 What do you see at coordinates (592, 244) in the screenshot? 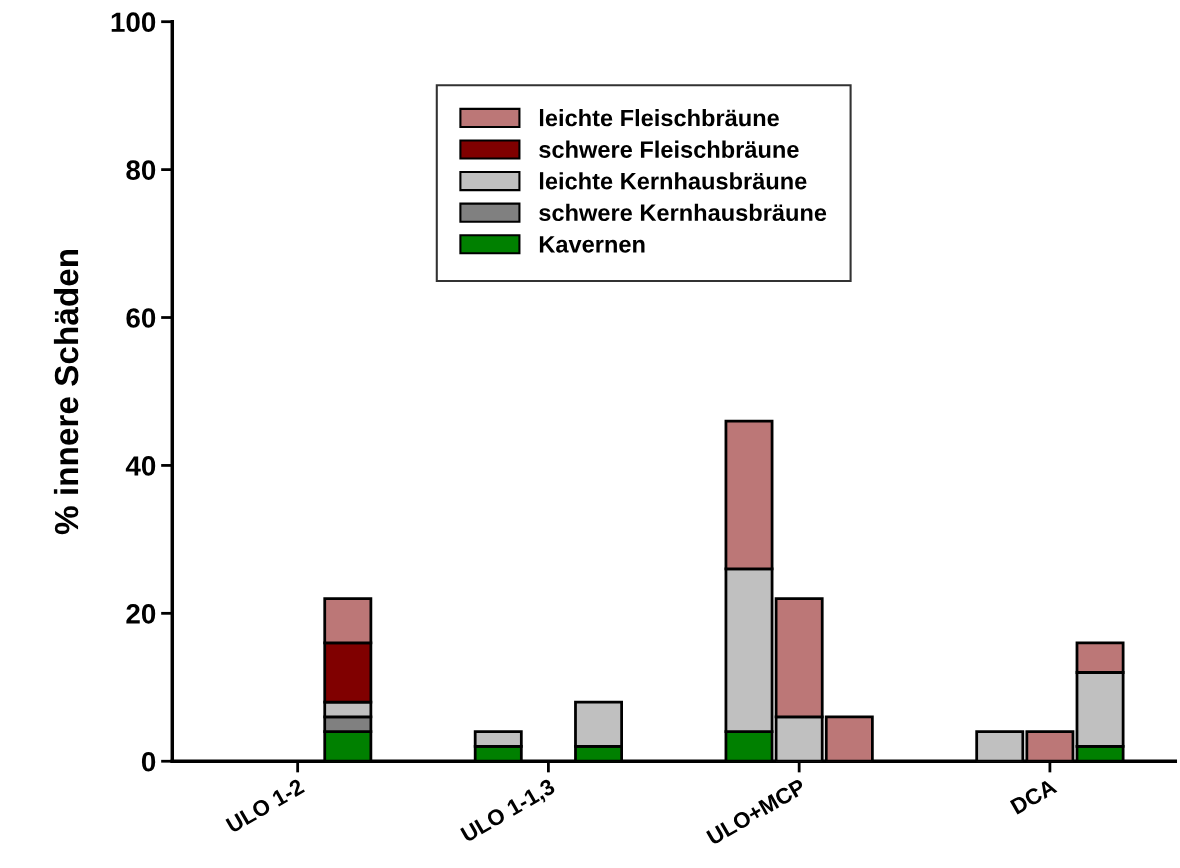
I see `legend-label: Kavernen` at bounding box center [592, 244].